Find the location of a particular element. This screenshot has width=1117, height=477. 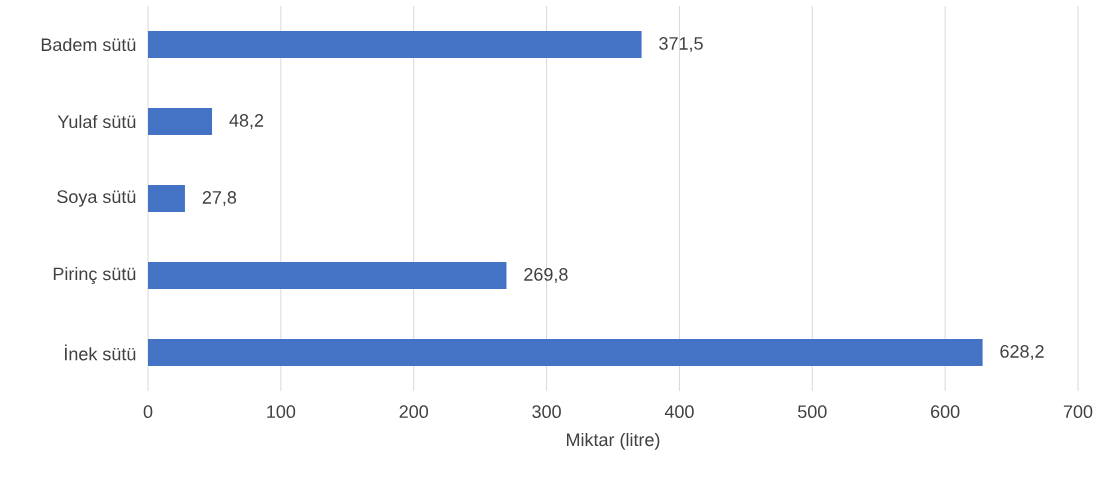

x-tick-label: 200 is located at coordinates (414, 411).